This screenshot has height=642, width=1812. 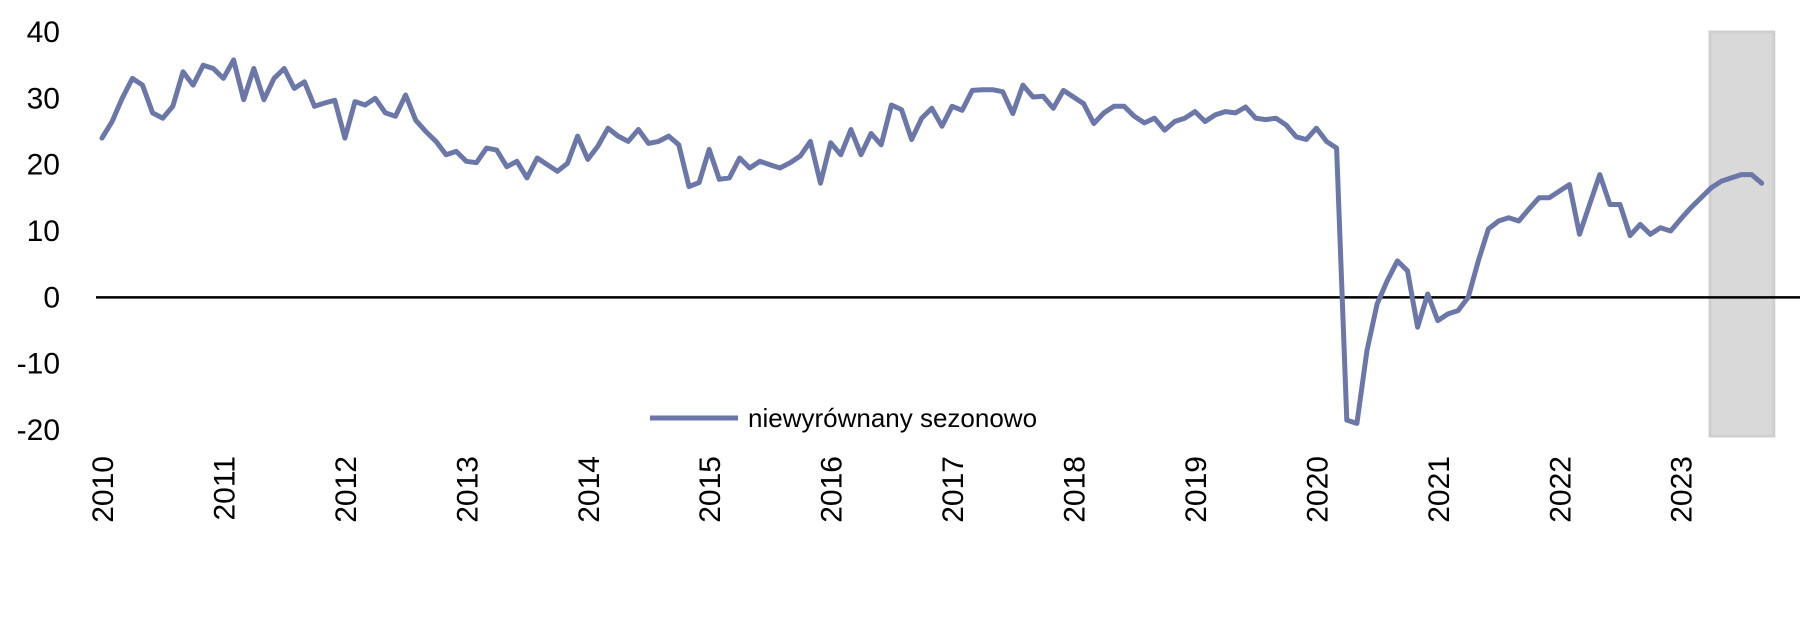 What do you see at coordinates (953, 489) in the screenshot?
I see `x-tick-label: 2017` at bounding box center [953, 489].